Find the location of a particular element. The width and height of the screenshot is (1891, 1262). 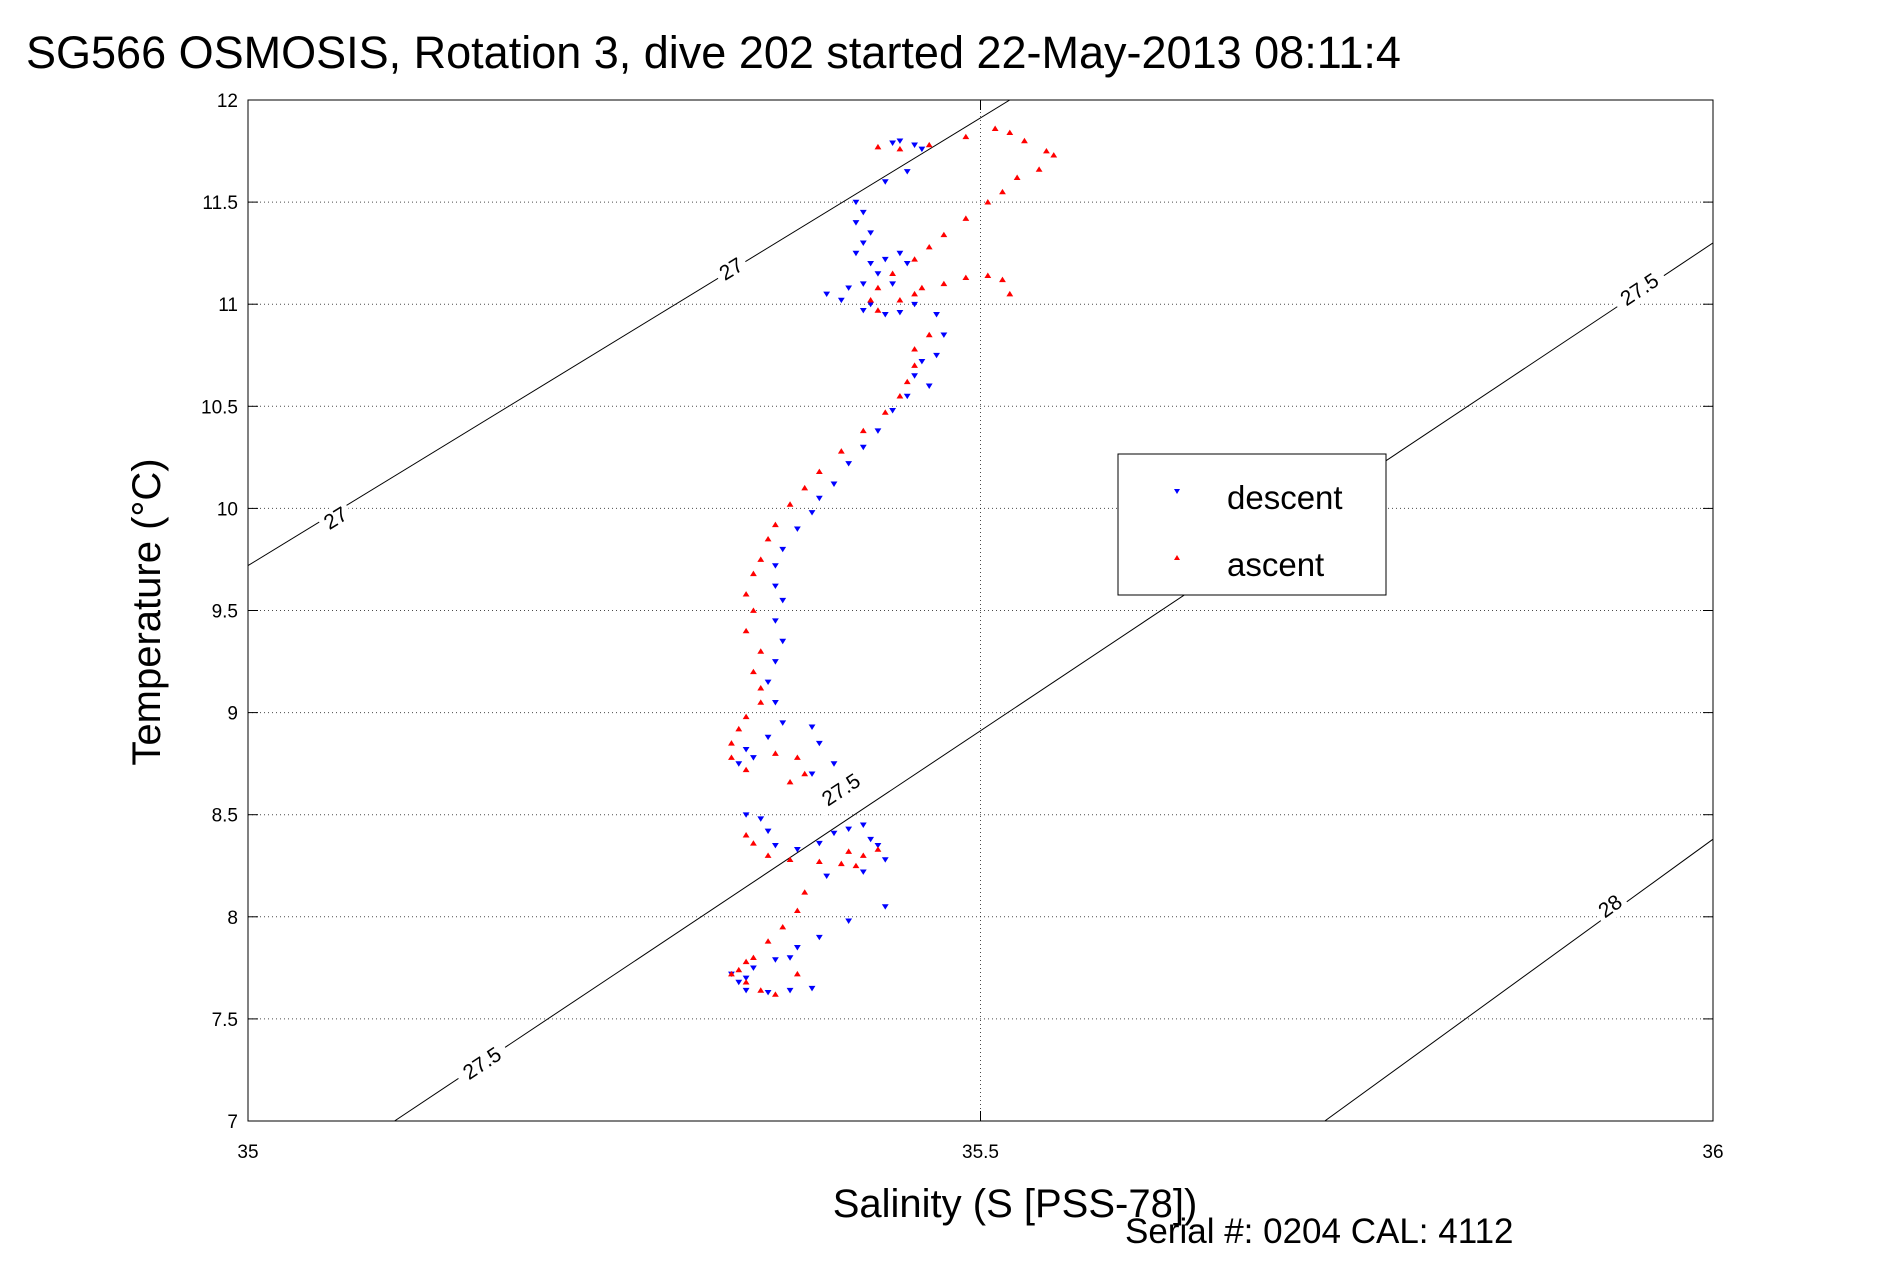

data-points is located at coordinates (893, 561).